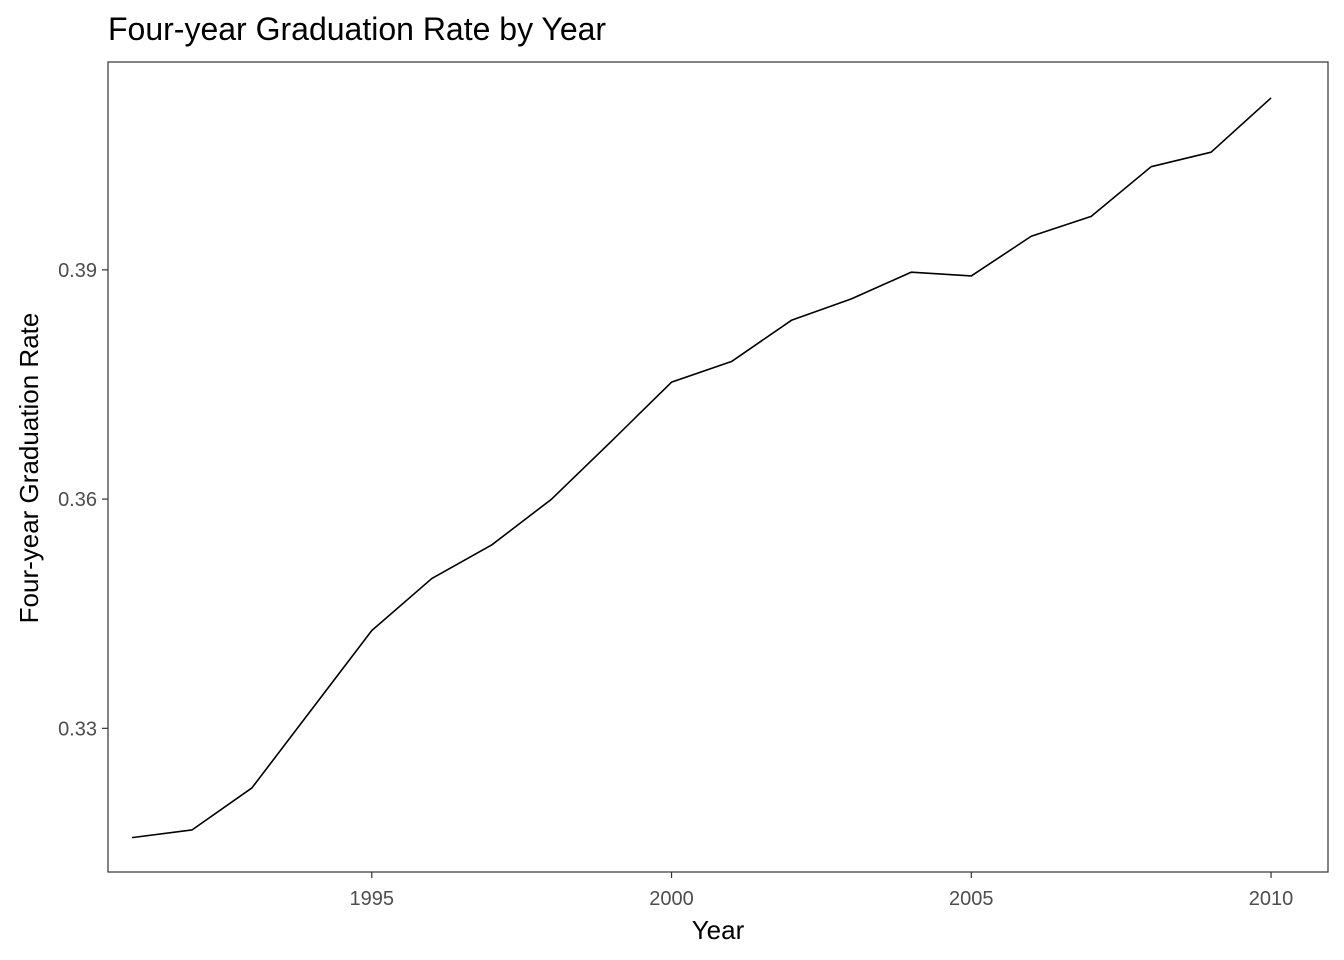 Image resolution: width=1344 pixels, height=960 pixels. I want to click on x-tick-label: 2005, so click(971, 899).